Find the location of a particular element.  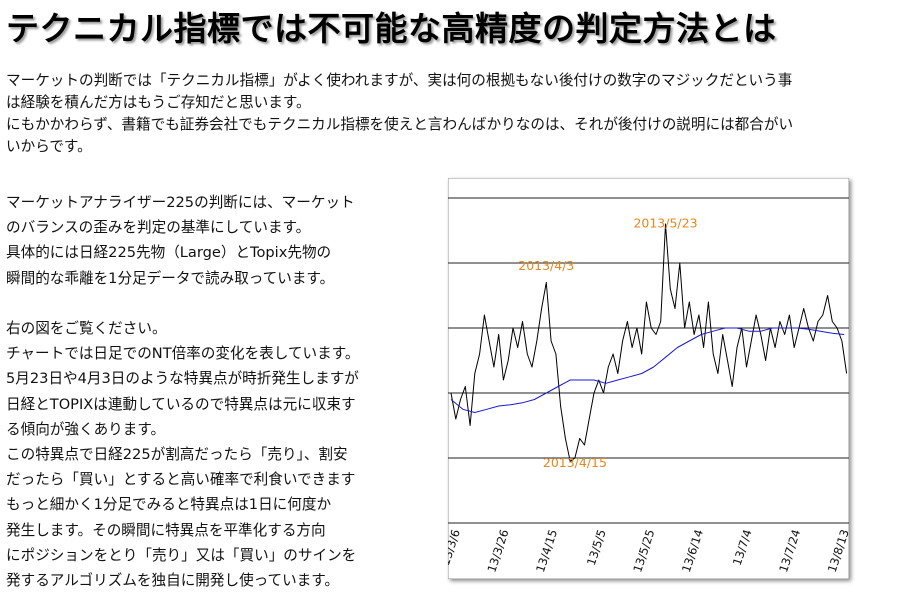

body-line: 具体的には日経225先物（Large）とTopix先物の is located at coordinates (169, 253).